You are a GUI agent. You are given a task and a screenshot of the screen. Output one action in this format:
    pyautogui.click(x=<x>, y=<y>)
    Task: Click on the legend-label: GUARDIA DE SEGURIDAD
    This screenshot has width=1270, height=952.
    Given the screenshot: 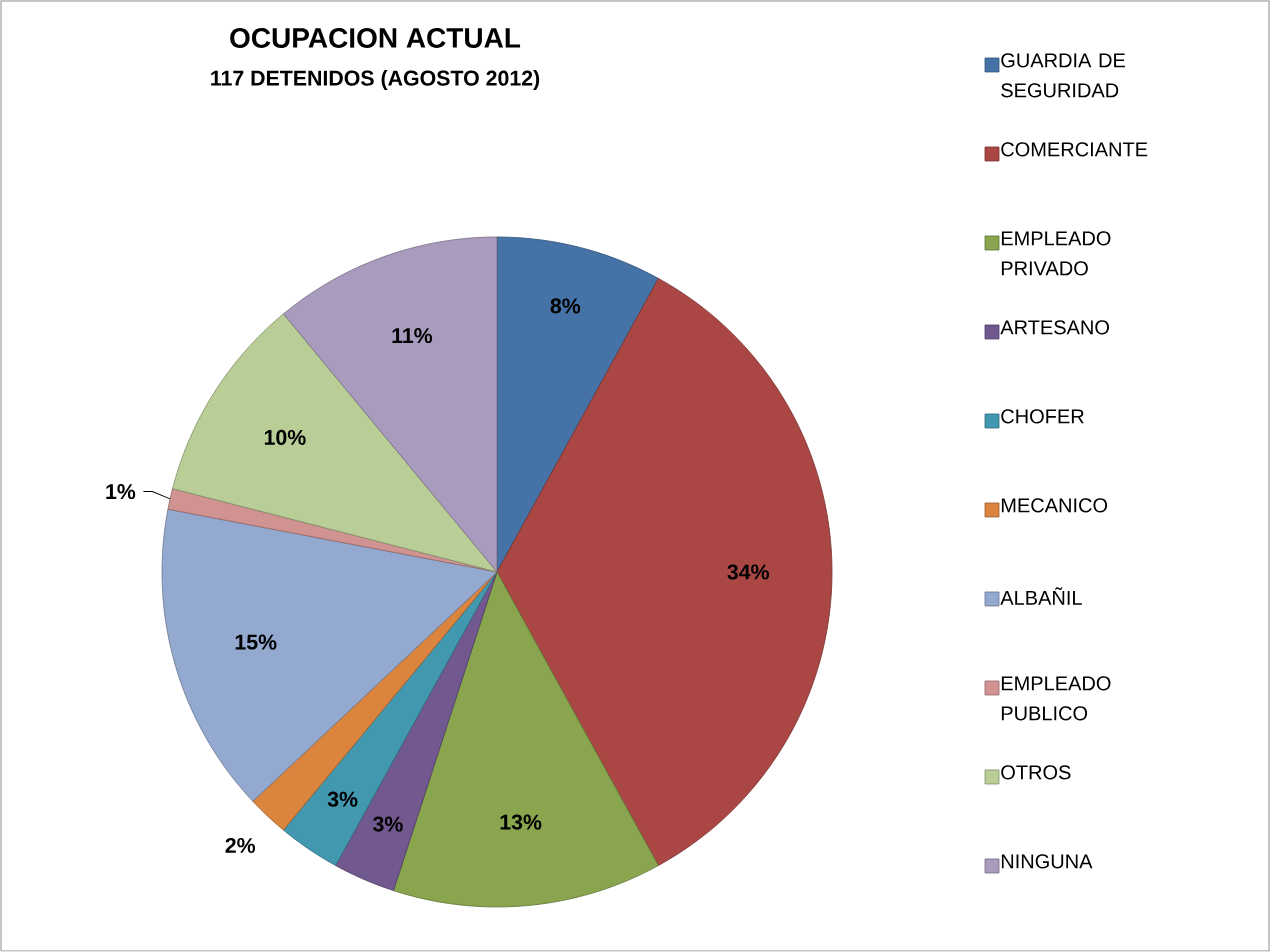 What is the action you would take?
    pyautogui.click(x=1063, y=75)
    